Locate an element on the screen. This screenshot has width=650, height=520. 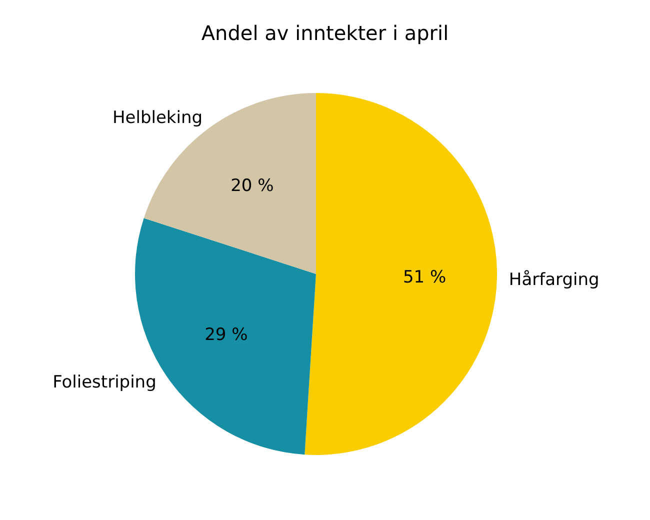
chart-title: Andel av inntekter i april is located at coordinates (325, 33).